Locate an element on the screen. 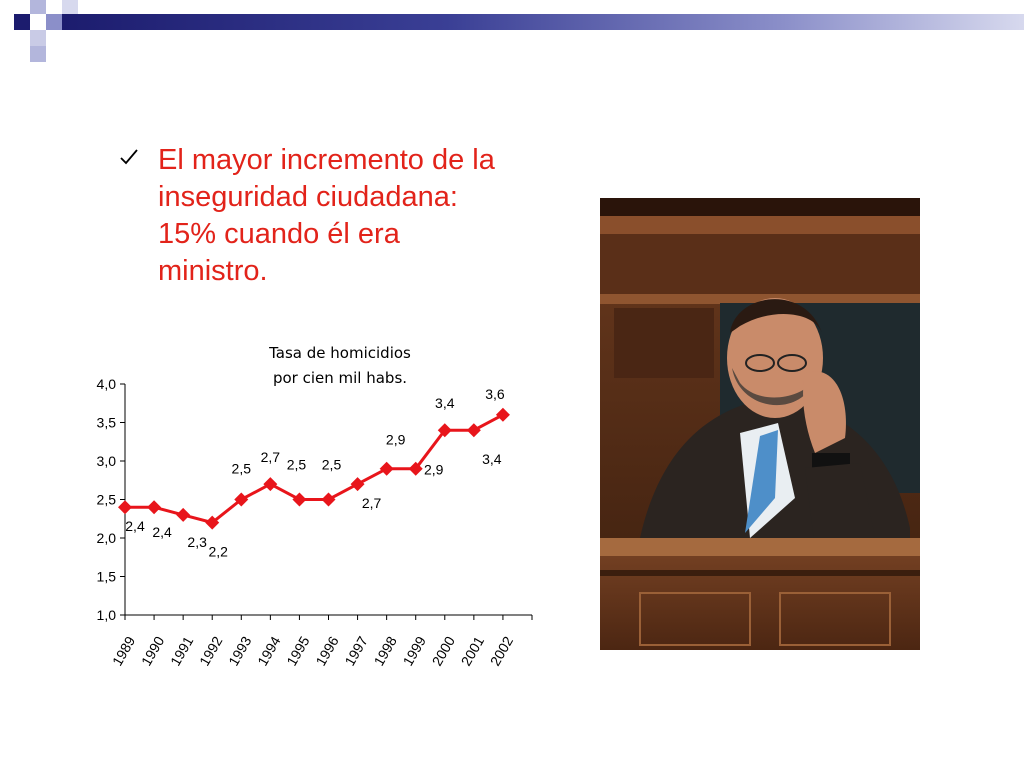 The width and height of the screenshot is (1024, 768). x-tick-label: 2001 is located at coordinates (473, 650).